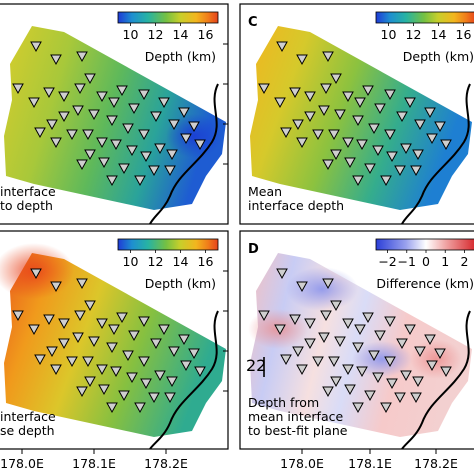  Describe the element at coordinates (296, 205) in the screenshot. I see `panel-caption-line: interface depth` at that location.